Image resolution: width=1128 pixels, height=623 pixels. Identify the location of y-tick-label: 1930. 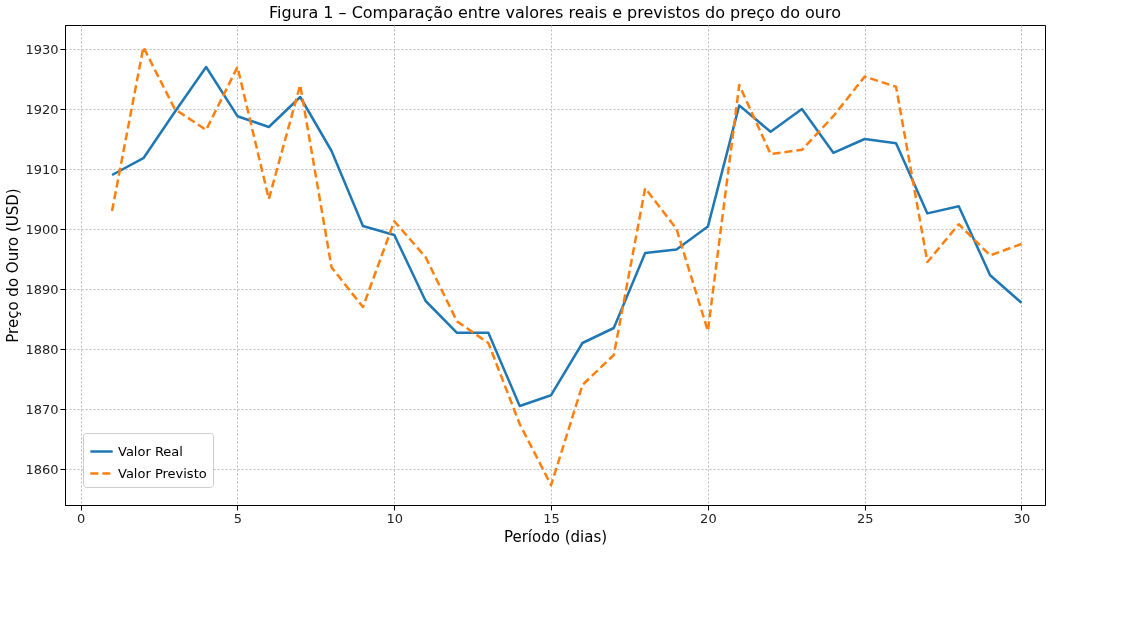
(42, 49).